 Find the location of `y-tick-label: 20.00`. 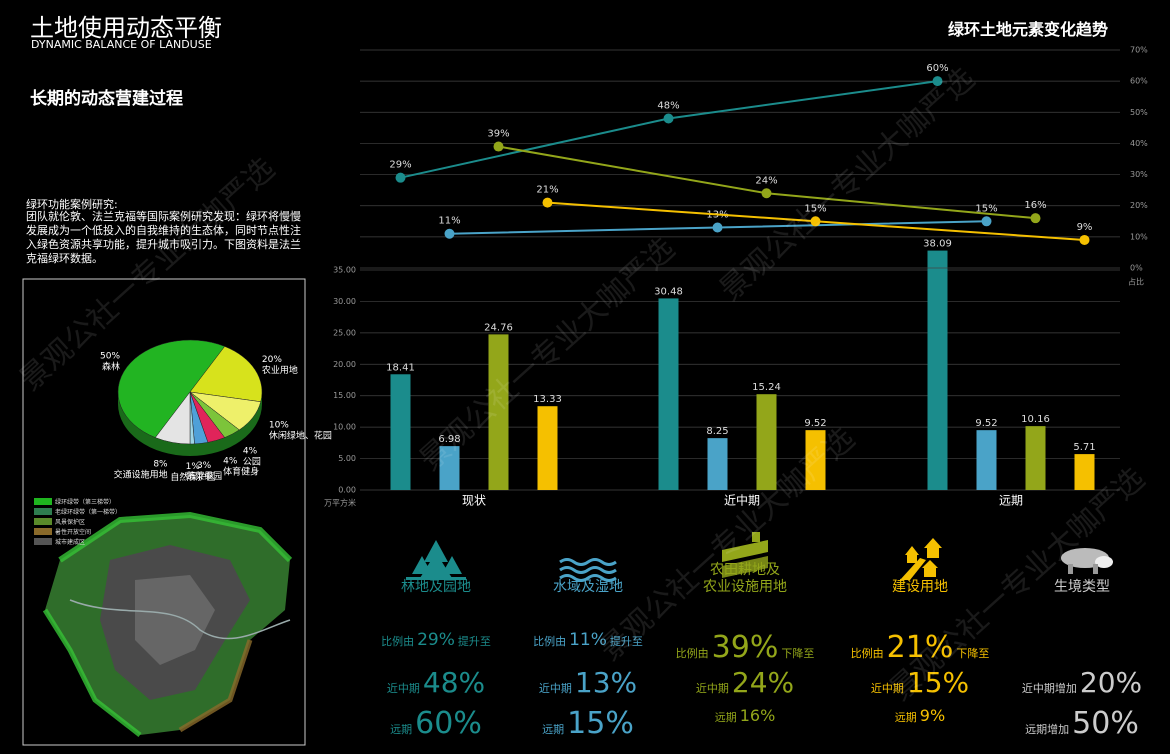

y-tick-label: 20.00 is located at coordinates (344, 364).